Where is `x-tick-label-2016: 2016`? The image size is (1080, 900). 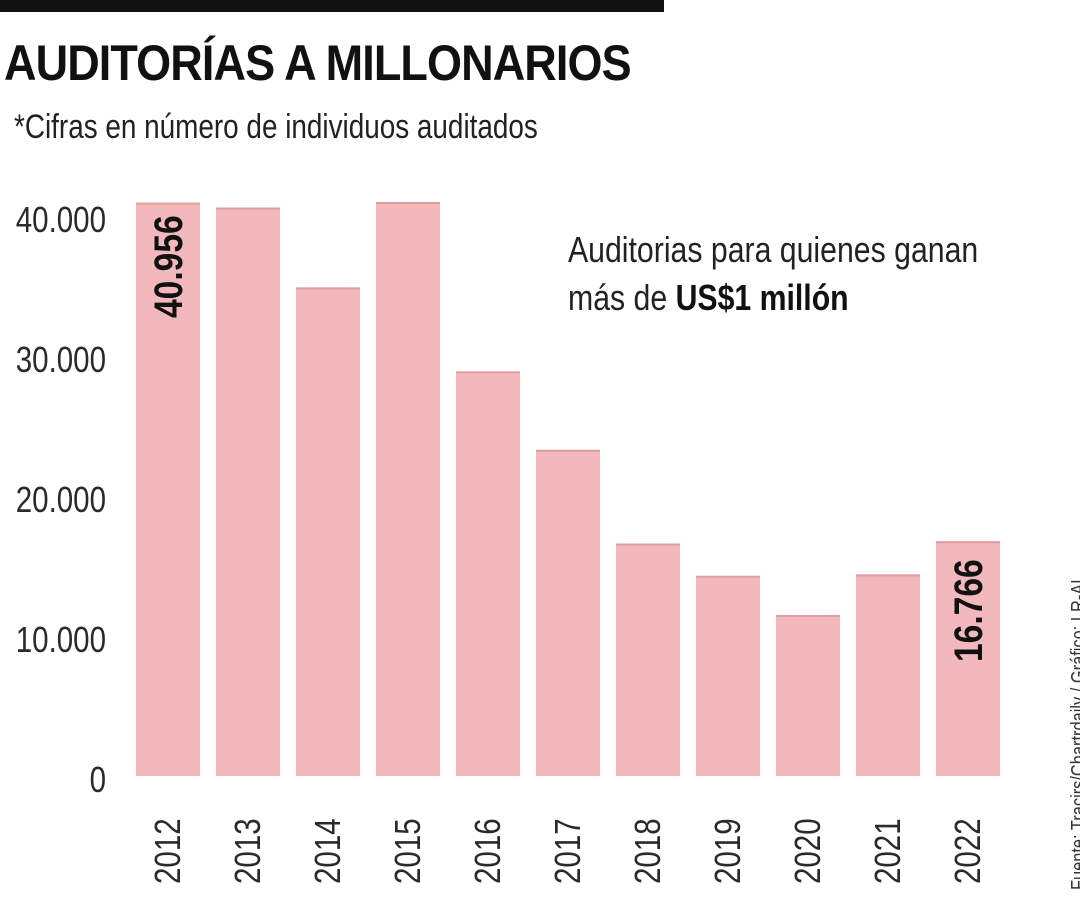
x-tick-label-2016: 2016 is located at coordinates (487, 851).